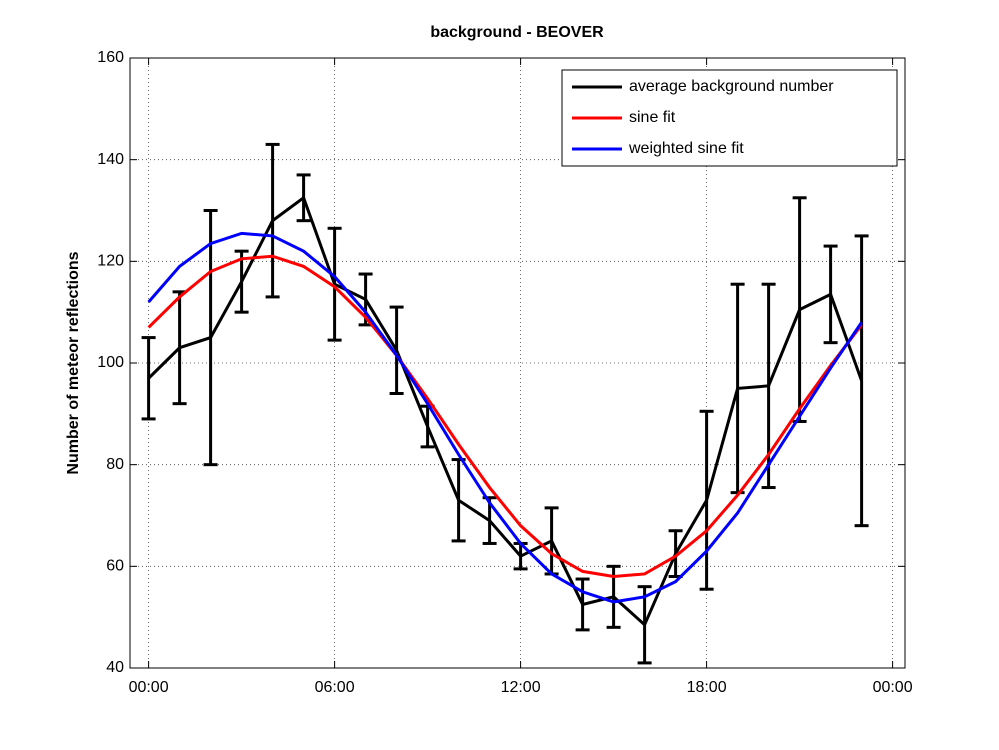 The height and width of the screenshot is (750, 999). What do you see at coordinates (110, 362) in the screenshot?
I see `y-tick-label: 100` at bounding box center [110, 362].